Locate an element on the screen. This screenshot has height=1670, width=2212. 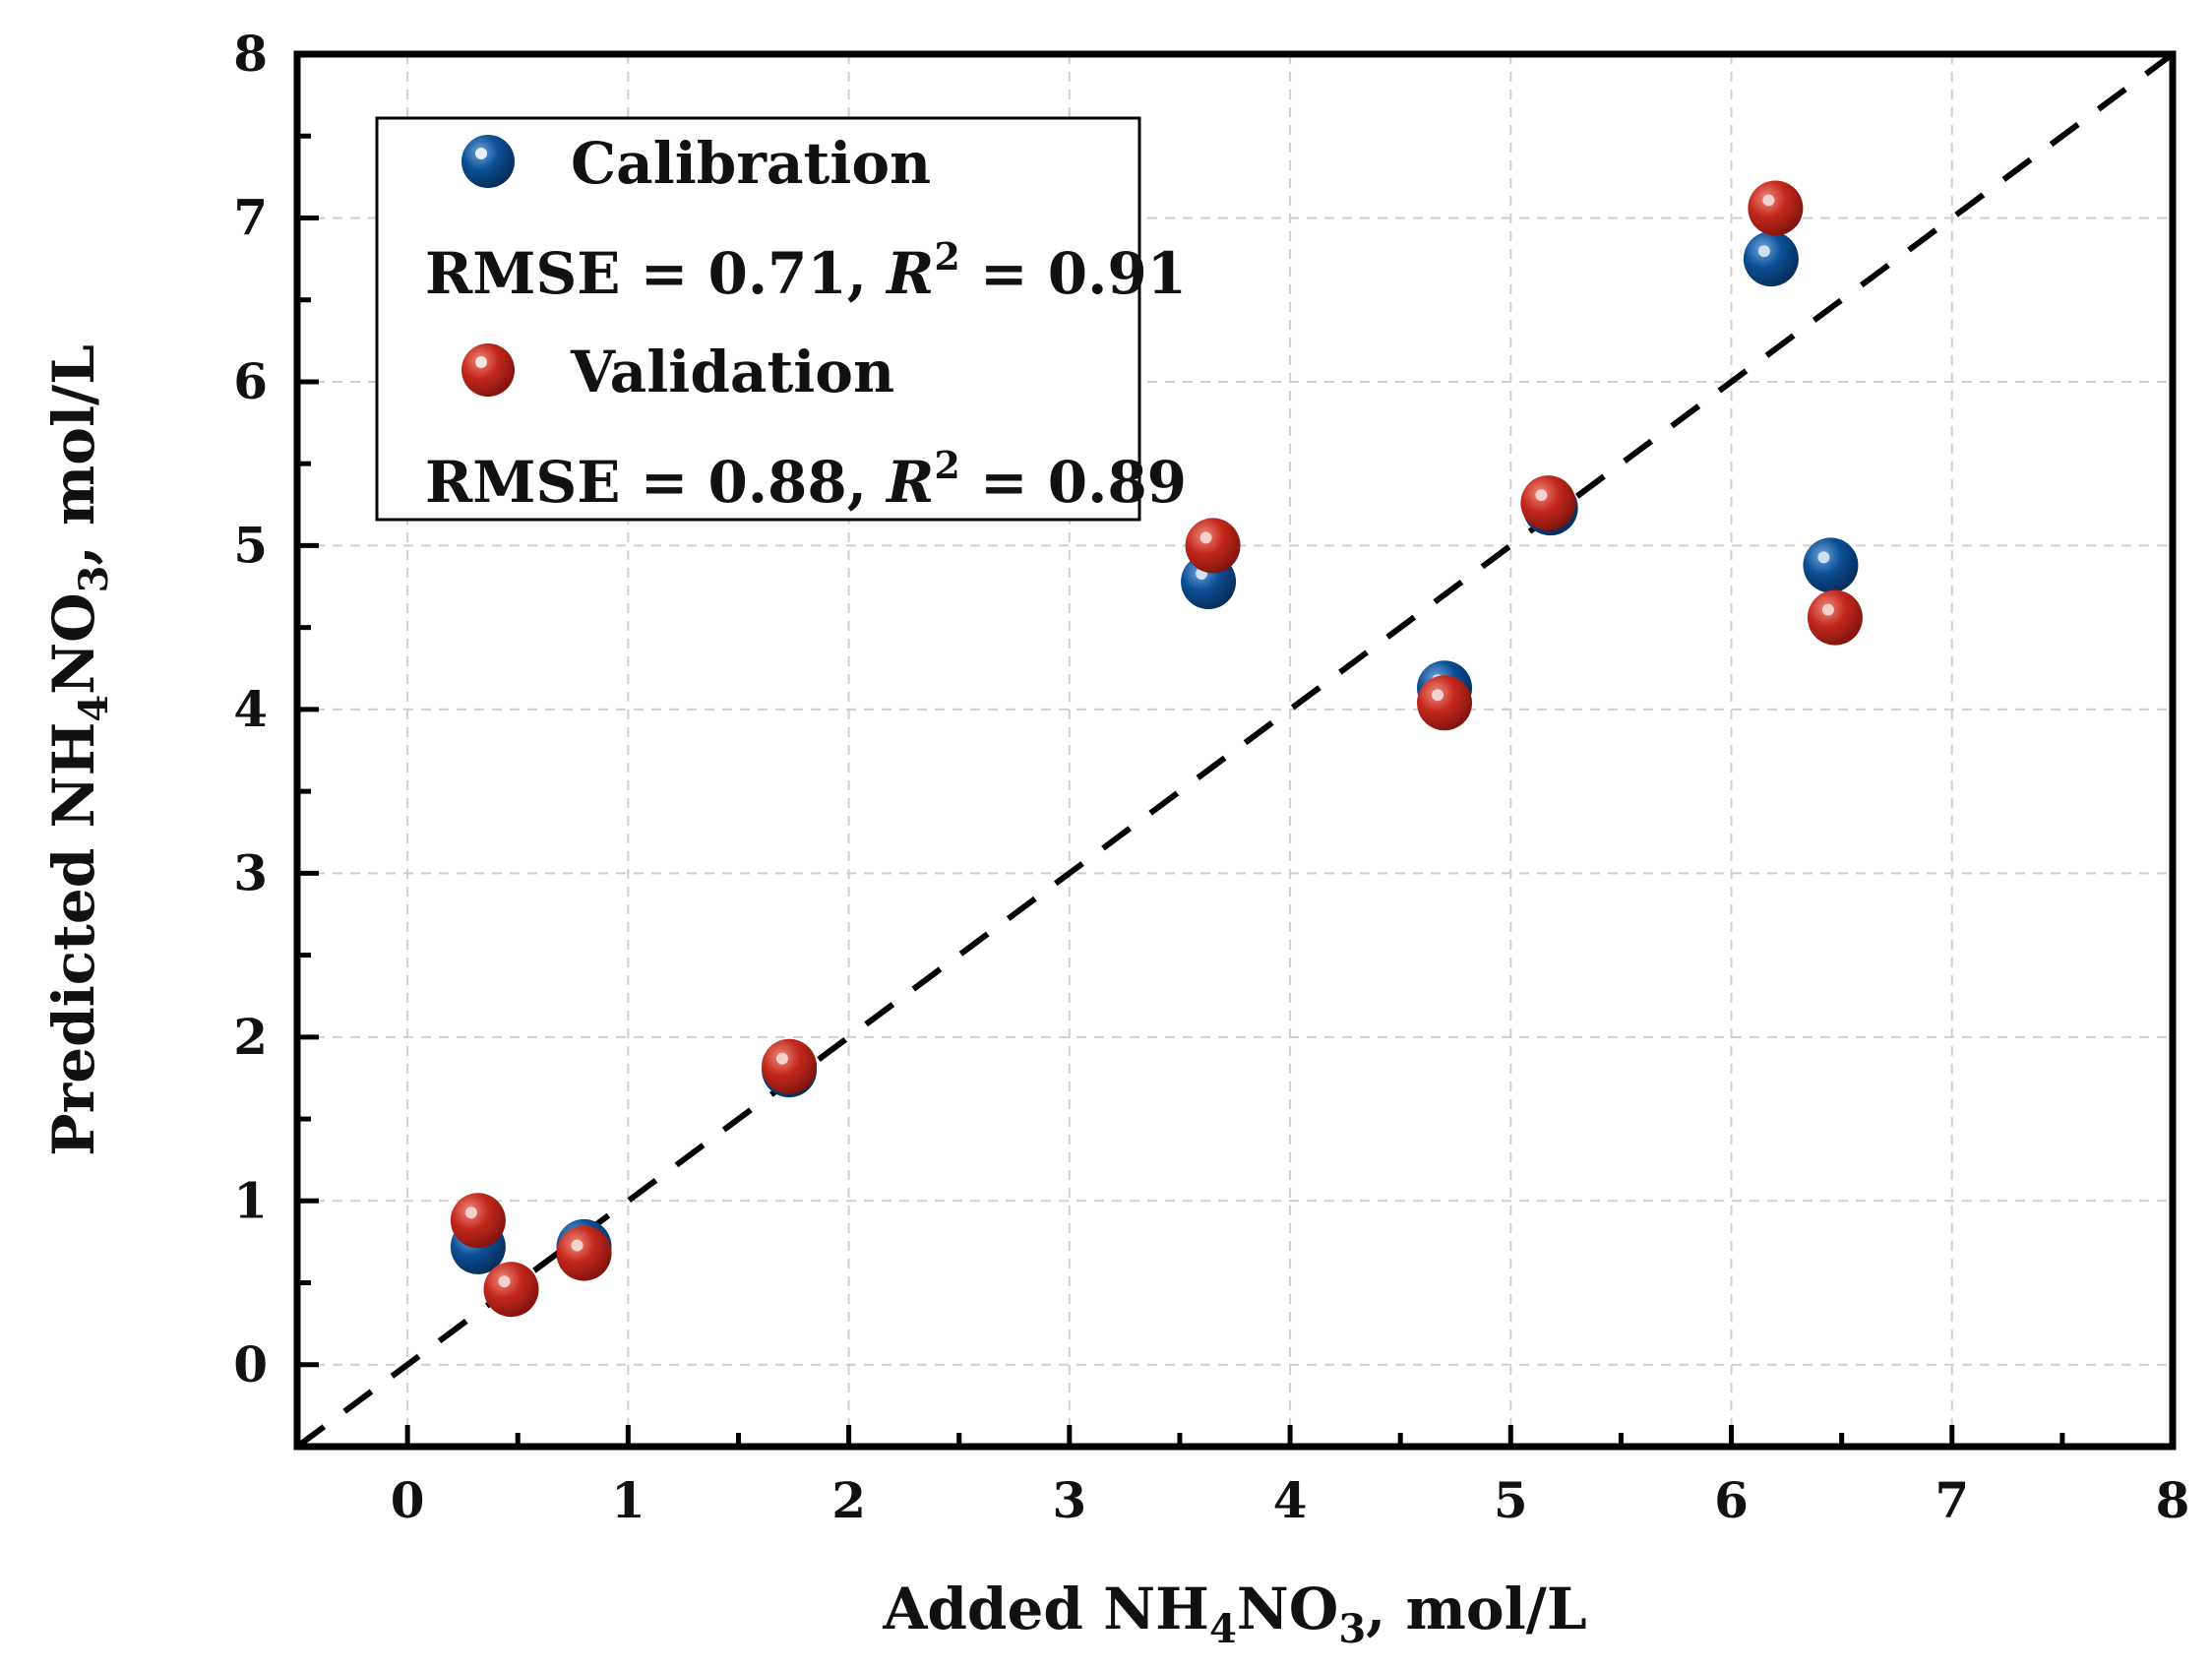
legend-box is located at coordinates (758, 319).